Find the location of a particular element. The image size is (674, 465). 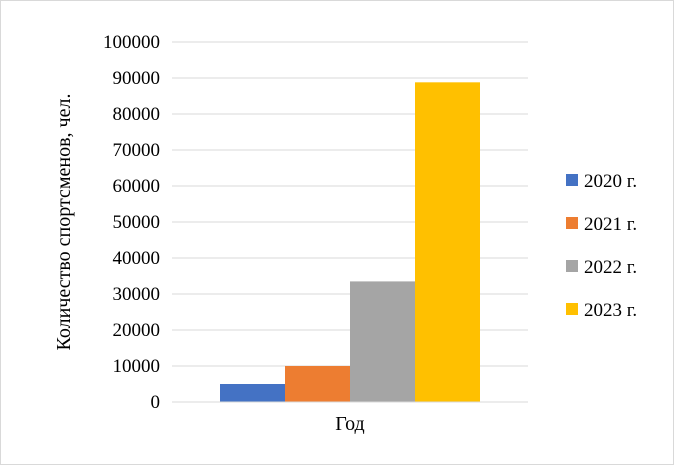

legend: 2020 г. 2021 г. 2022 г. 2023 г. is located at coordinates (601, 246).